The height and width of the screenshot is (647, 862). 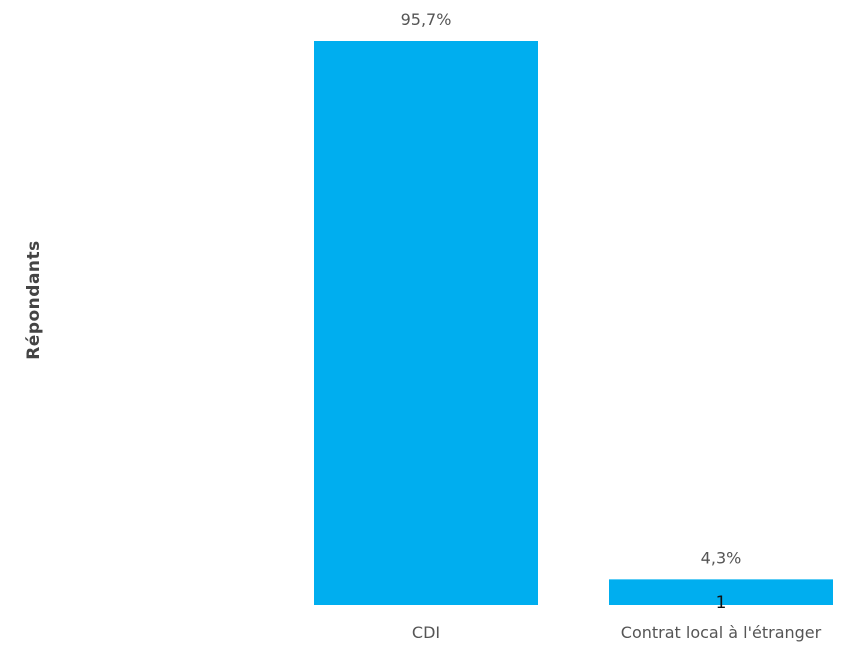 What do you see at coordinates (721, 557) in the screenshot?
I see `bar-percent-label-1: 4,3%` at bounding box center [721, 557].